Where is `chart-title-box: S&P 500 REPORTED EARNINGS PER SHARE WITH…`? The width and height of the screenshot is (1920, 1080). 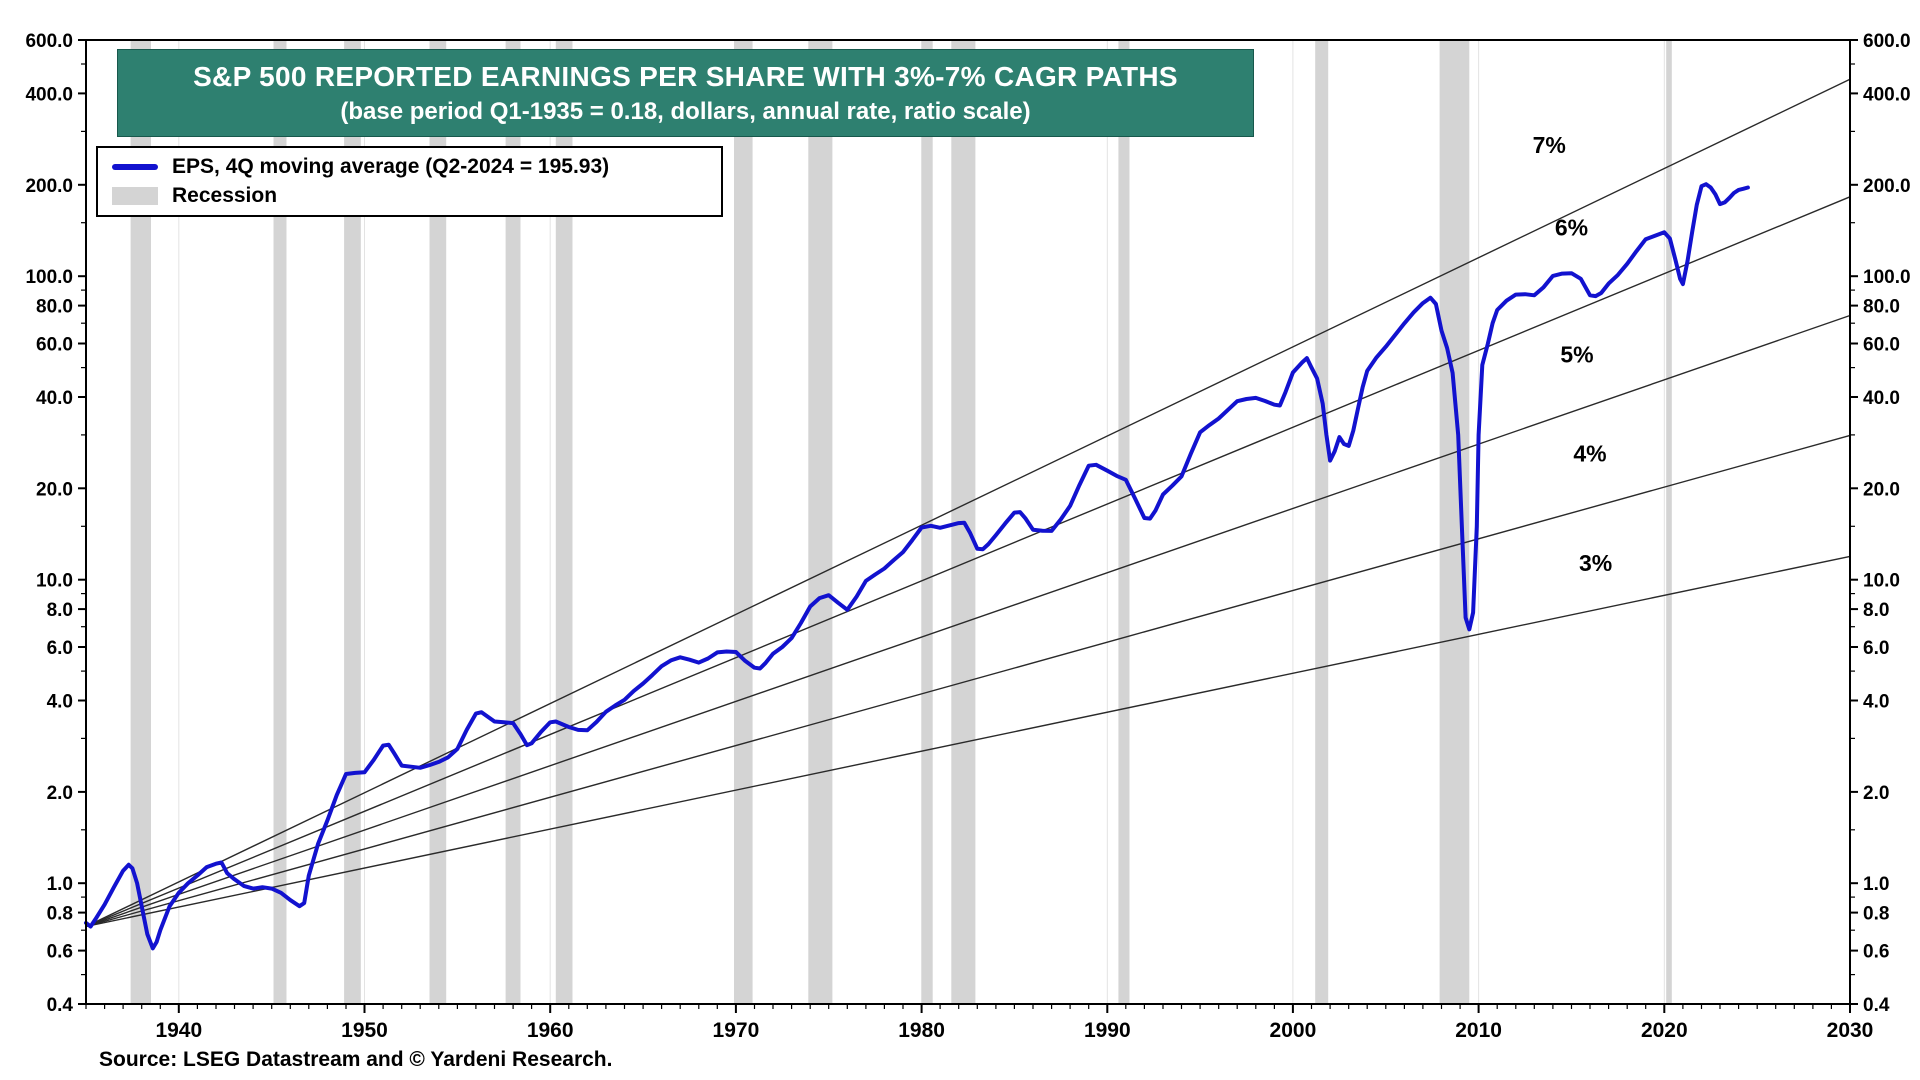
chart-title-box: S&P 500 REPORTED EARNINGS PER SHARE WITH… is located at coordinates (685, 93).